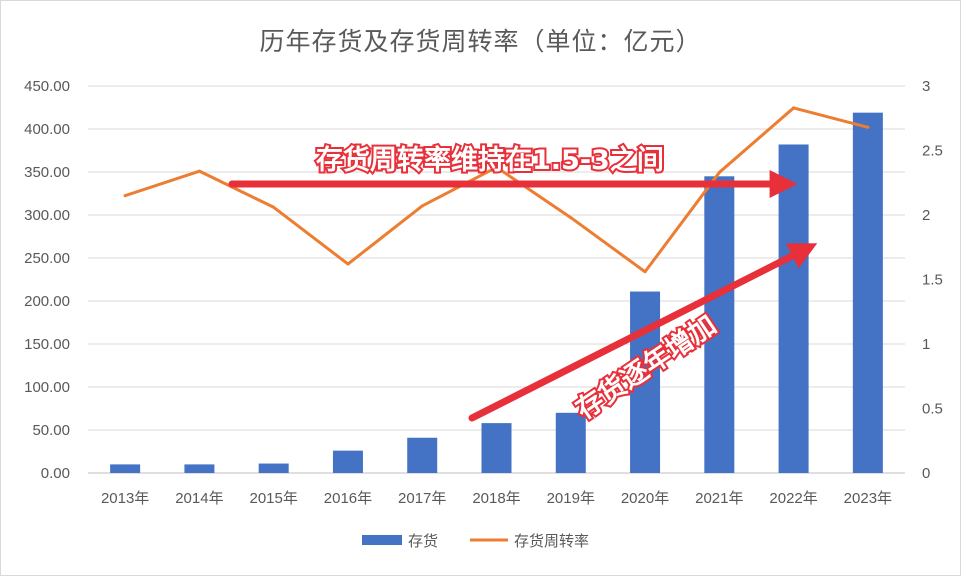 This screenshot has height=576, width=961. What do you see at coordinates (926, 473) in the screenshot?
I see `right-axis-tick-label: 0` at bounding box center [926, 473].